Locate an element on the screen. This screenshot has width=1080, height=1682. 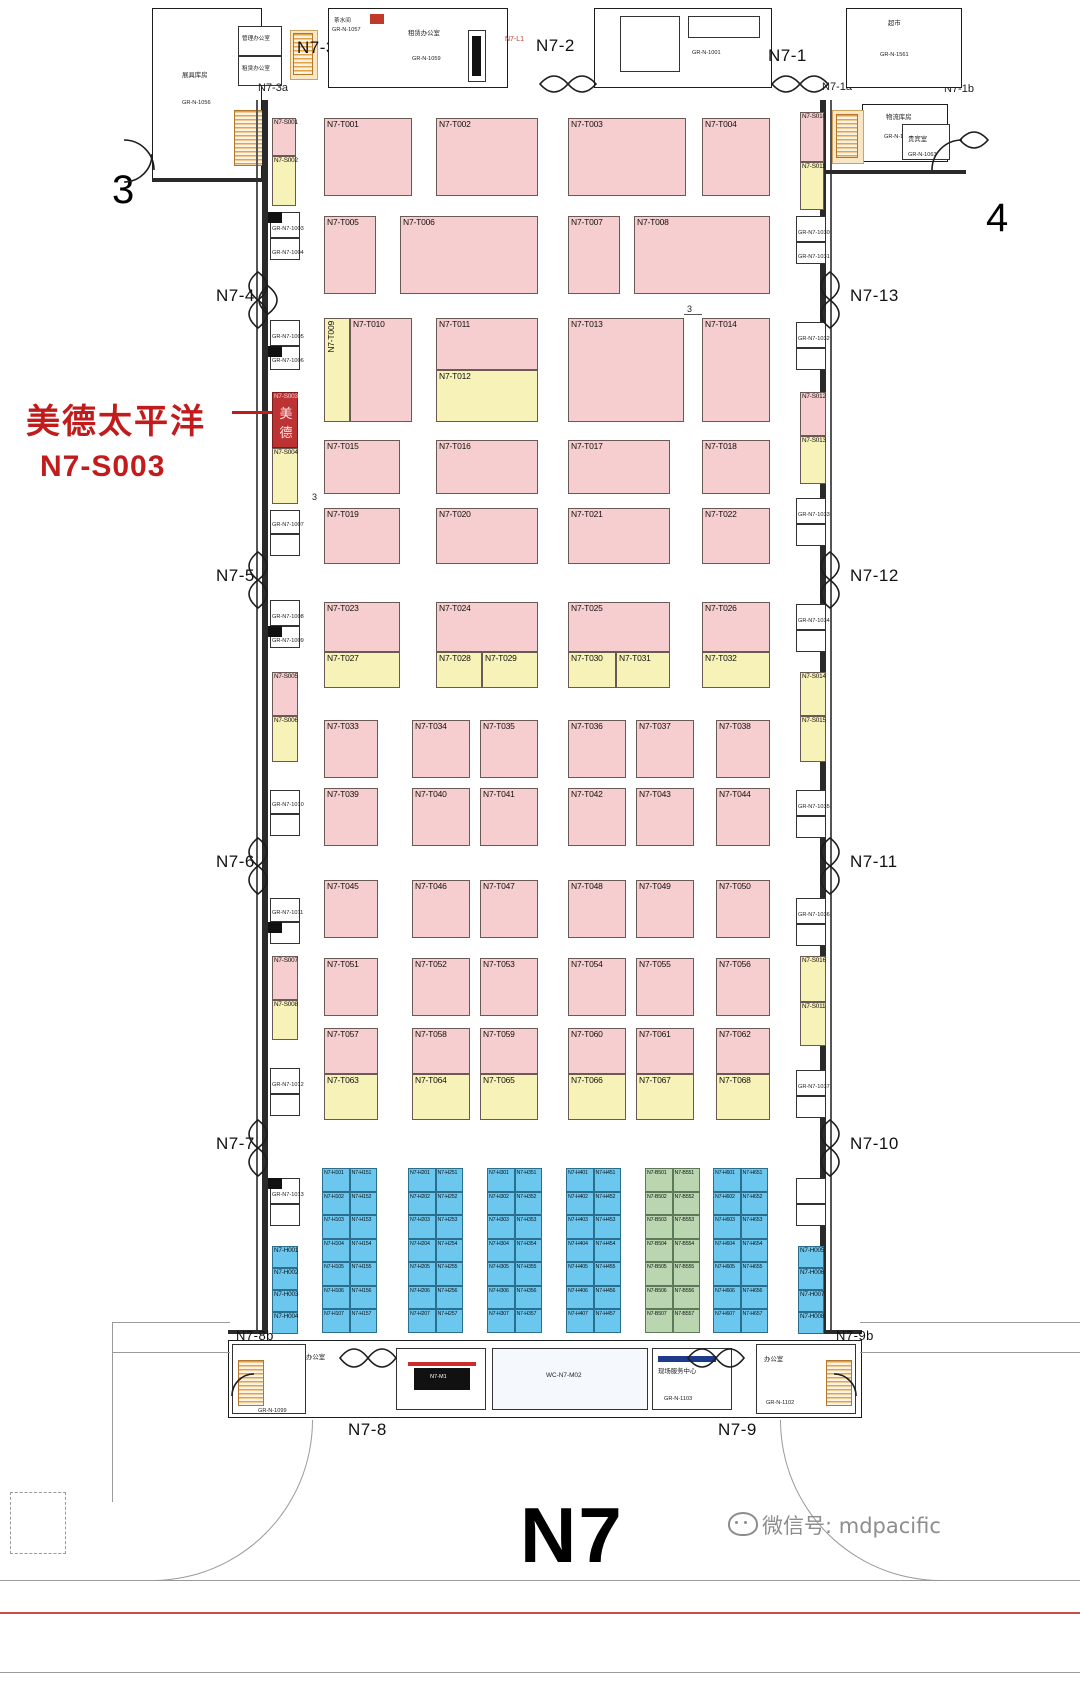
shell-booth: N7-H151 is located at coordinates (363, 1180).